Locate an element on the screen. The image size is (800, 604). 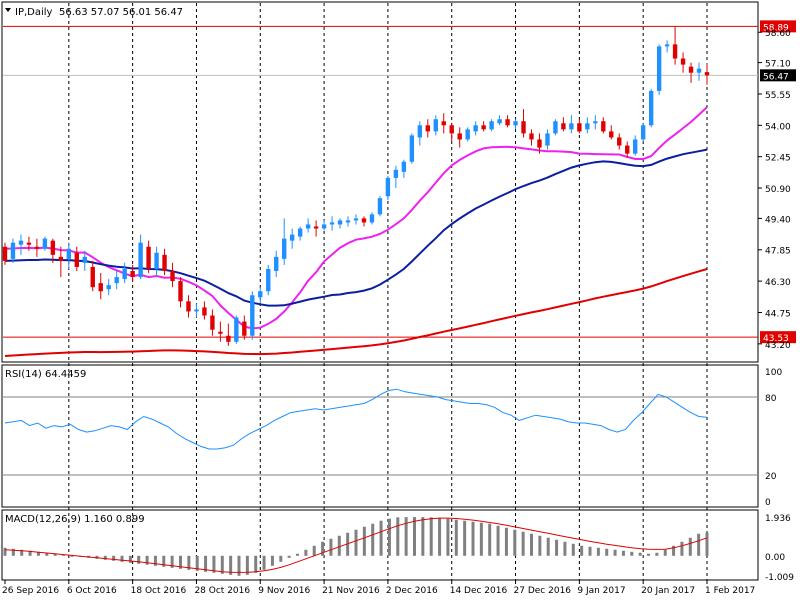
price-tick-label: 50.90 is located at coordinates (778, 190).